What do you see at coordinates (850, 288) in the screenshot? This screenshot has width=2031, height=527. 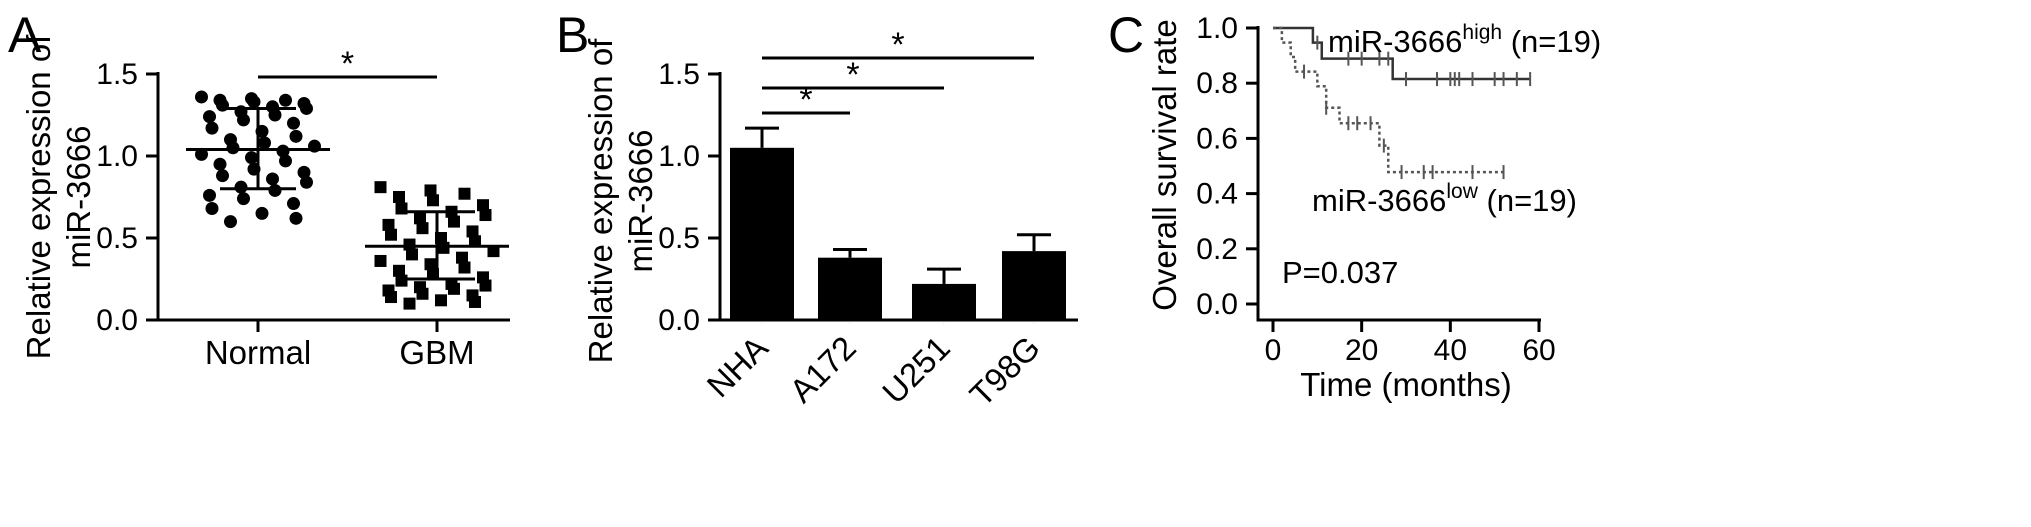 I see `bar-a172` at bounding box center [850, 288].